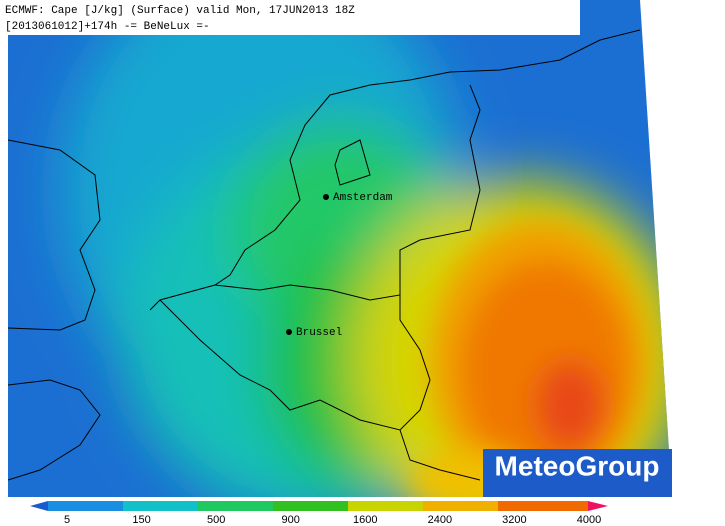 The height and width of the screenshot is (526, 725). I want to click on header-line: [2013061012]+174h -= BeNeLux =-, so click(107, 27).